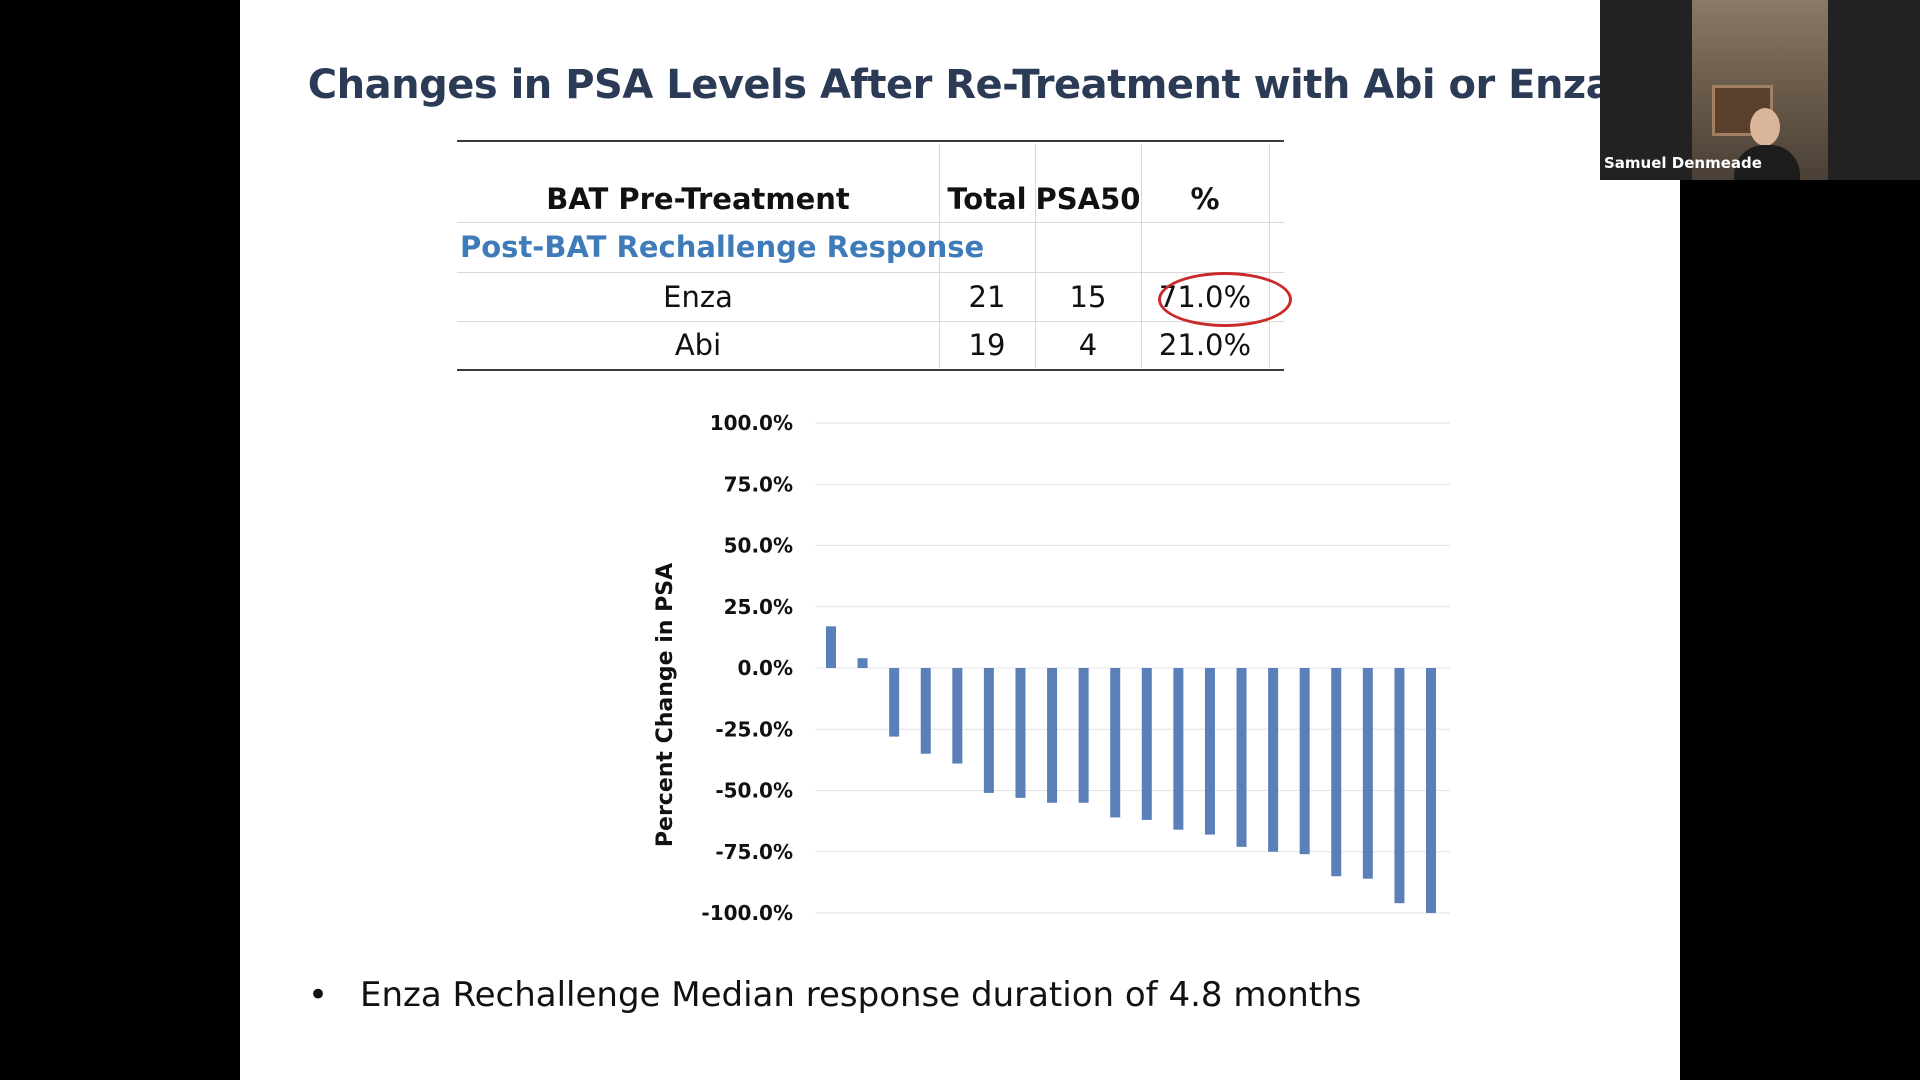  What do you see at coordinates (1205, 345) in the screenshot?
I see `row-abi-percent: 21.0%` at bounding box center [1205, 345].